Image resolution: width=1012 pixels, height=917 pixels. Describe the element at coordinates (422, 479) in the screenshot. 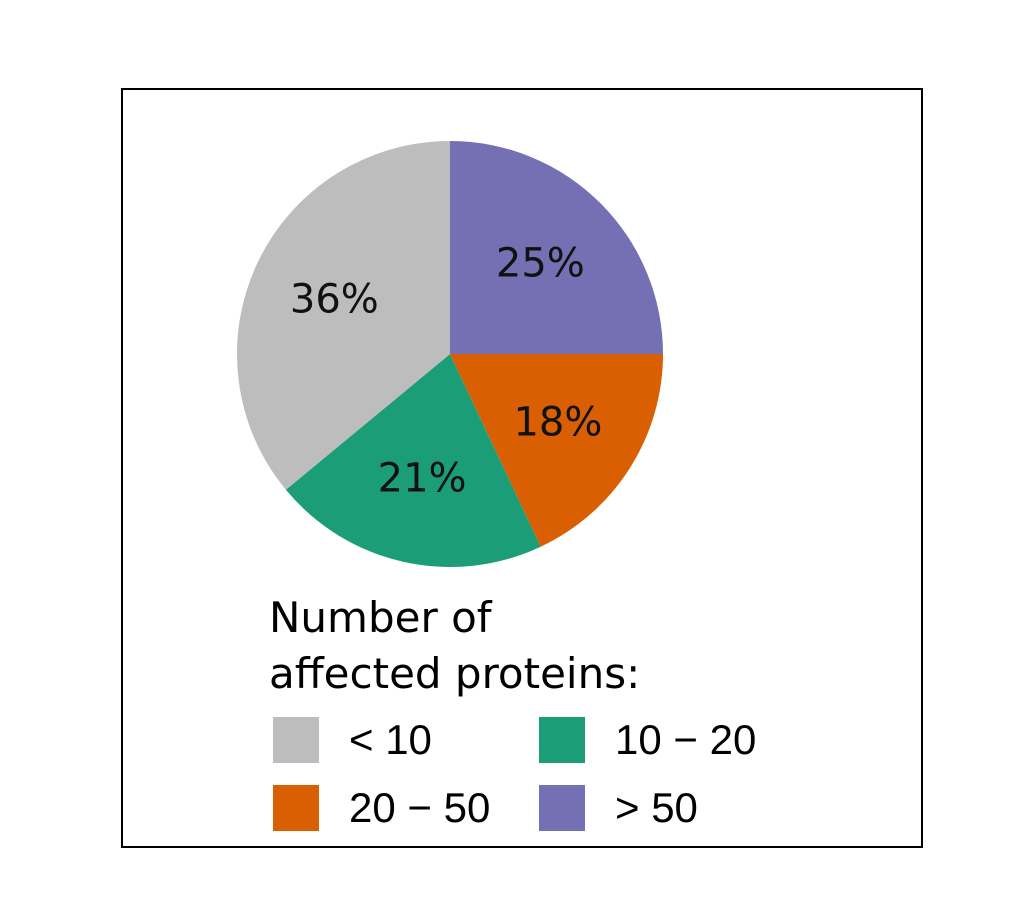

I see `pie-slice-label-3: 21%` at that location.